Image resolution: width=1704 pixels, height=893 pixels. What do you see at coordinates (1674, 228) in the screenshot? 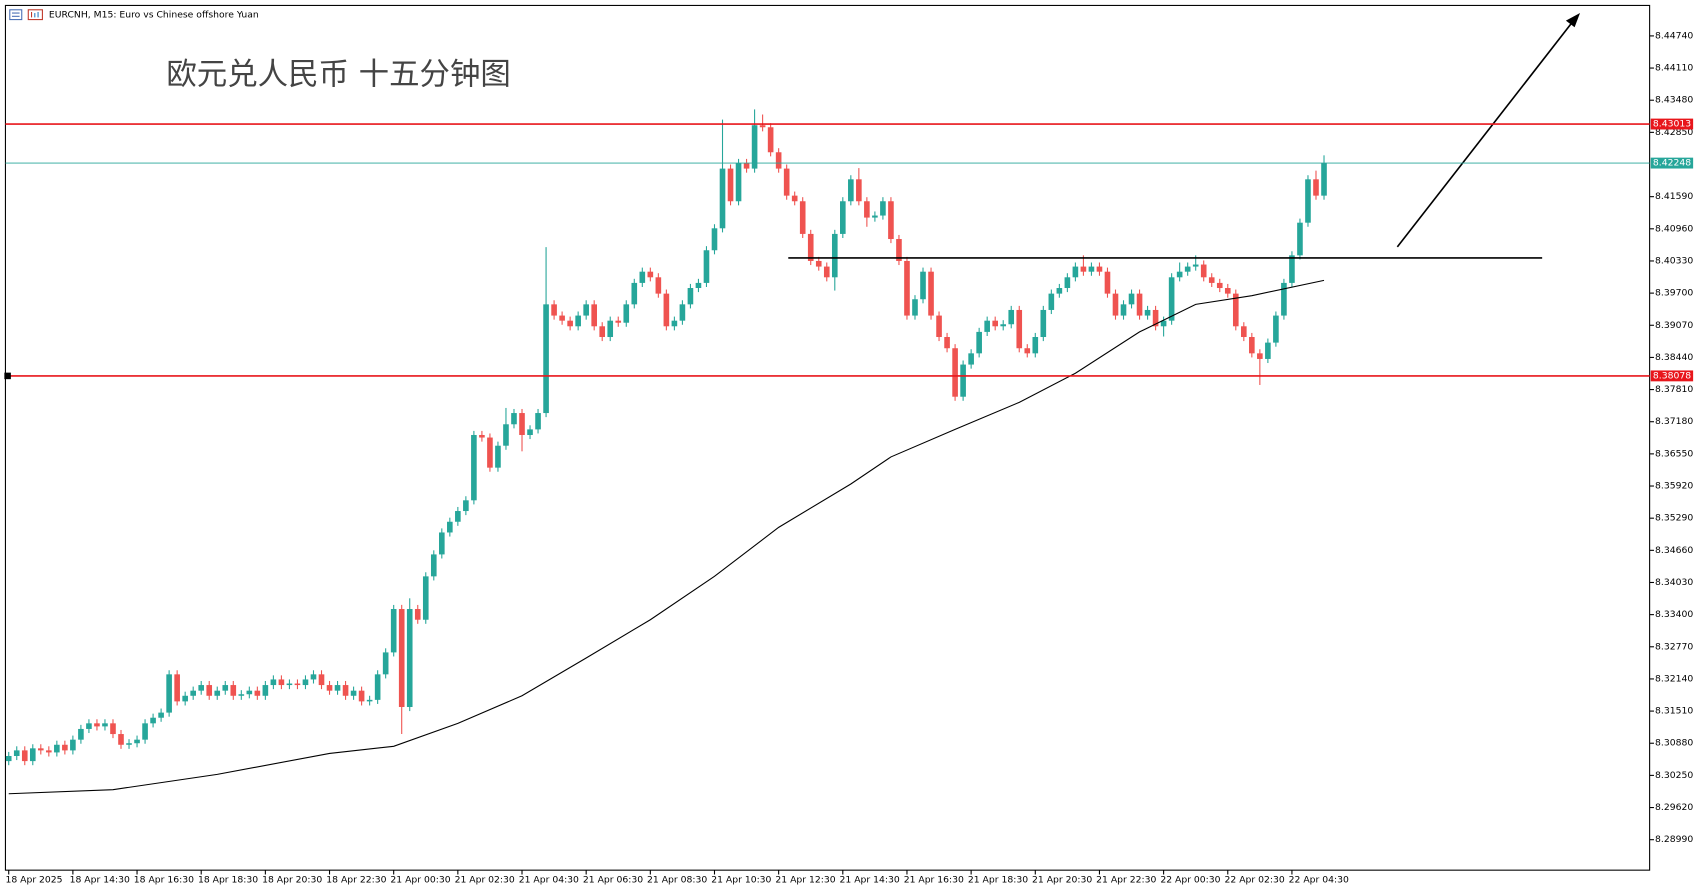
I see `y-tick-label: 8.40960` at bounding box center [1674, 228].